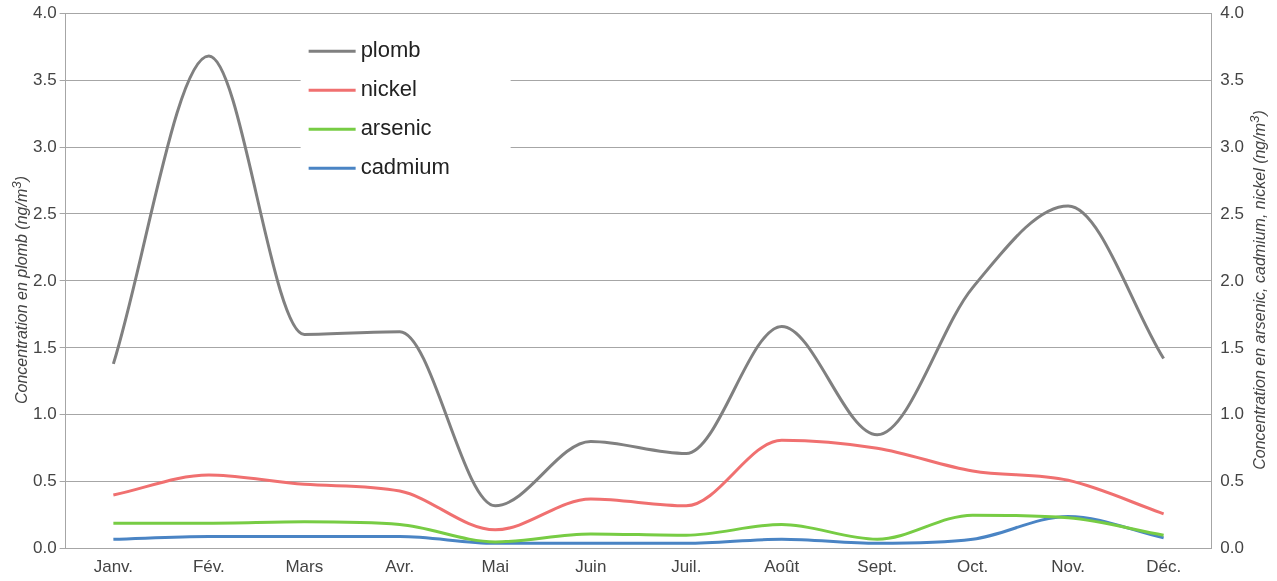 The height and width of the screenshot is (581, 1277). Describe the element at coordinates (390, 50) in the screenshot. I see `legend-label: plomb` at that location.